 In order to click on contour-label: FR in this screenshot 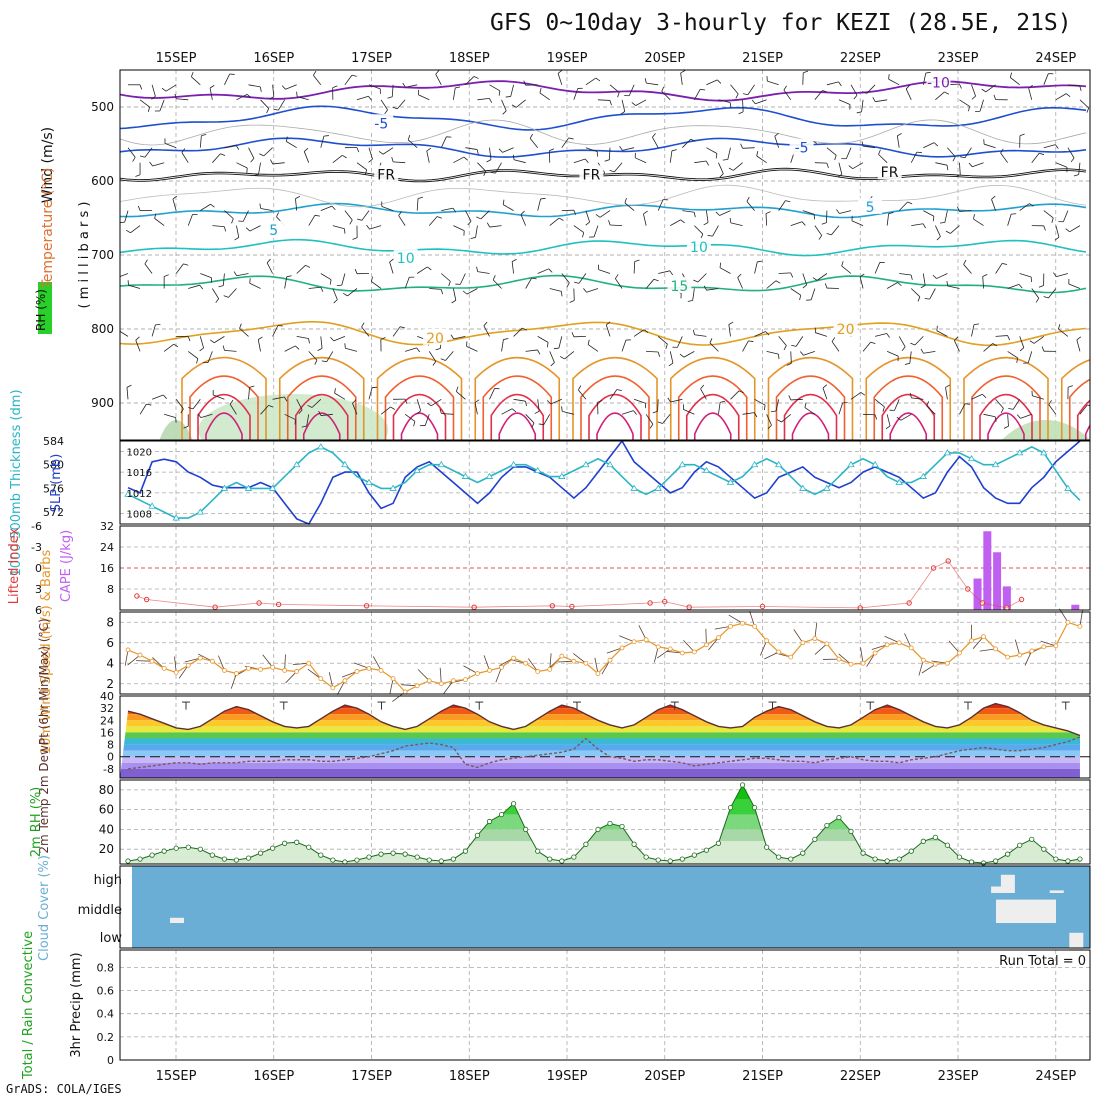, I will do `click(592, 175)`.